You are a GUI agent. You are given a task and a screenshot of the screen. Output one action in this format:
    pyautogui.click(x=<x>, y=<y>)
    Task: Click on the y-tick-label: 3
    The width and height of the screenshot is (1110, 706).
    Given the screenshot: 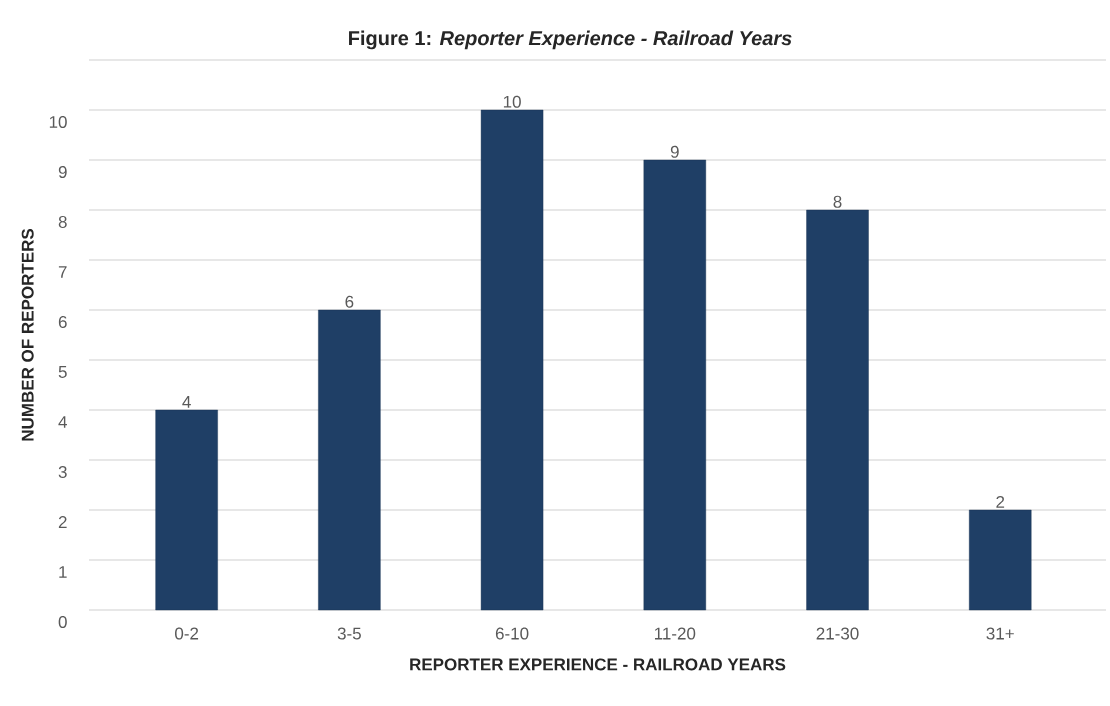 What is the action you would take?
    pyautogui.click(x=62, y=472)
    